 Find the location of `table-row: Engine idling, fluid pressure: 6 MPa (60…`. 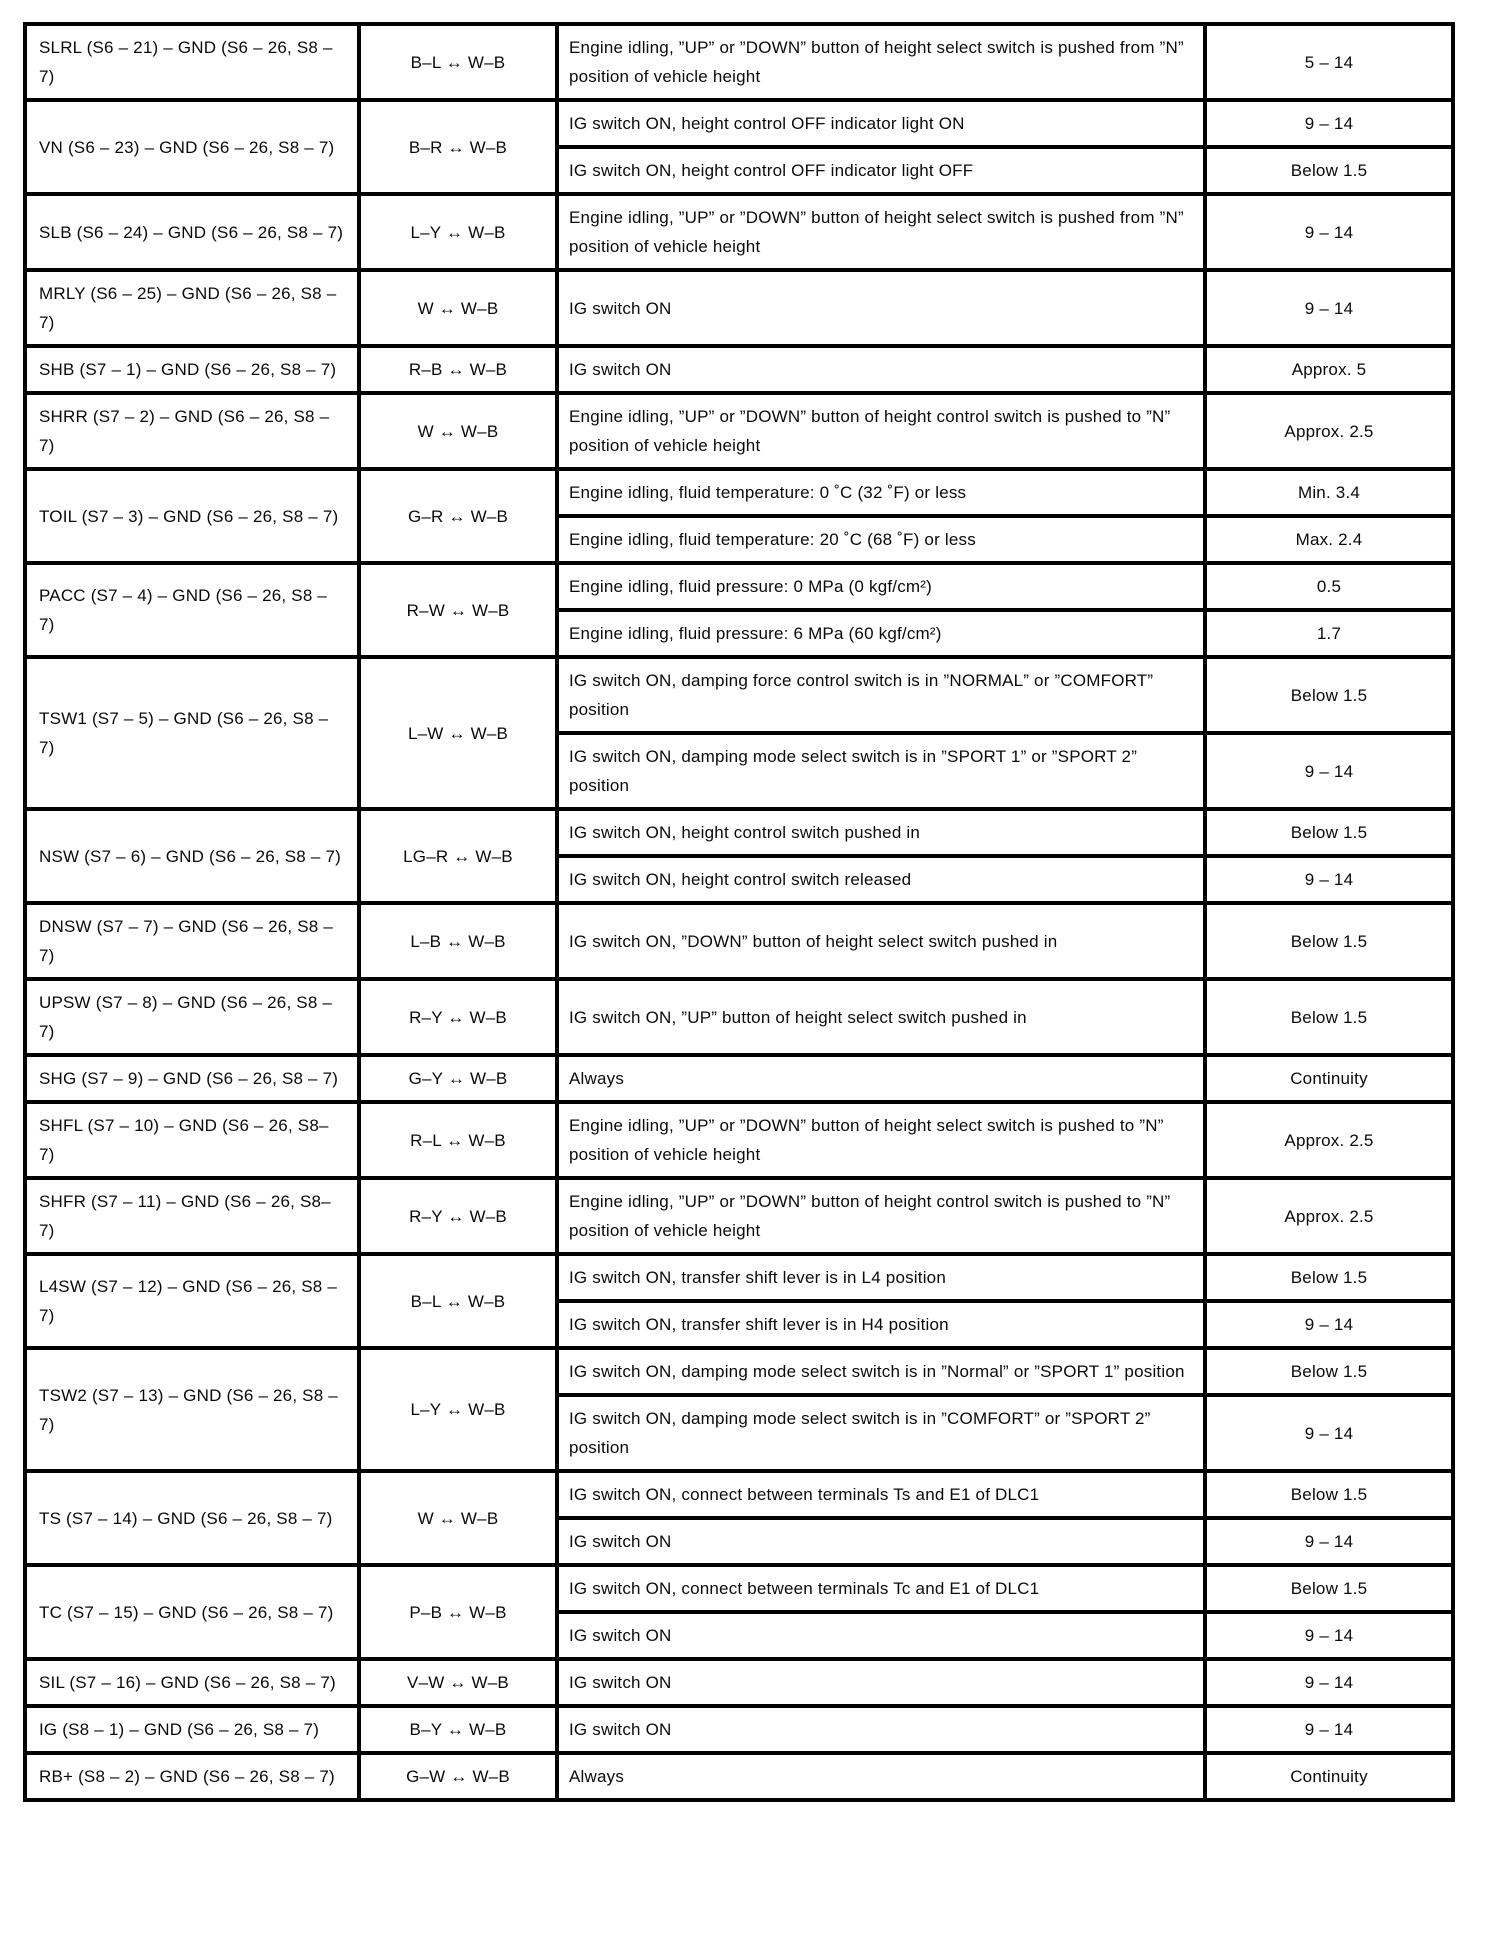

table-row: Engine idling, fluid pressure: 6 MPa (60… is located at coordinates (740, 633).